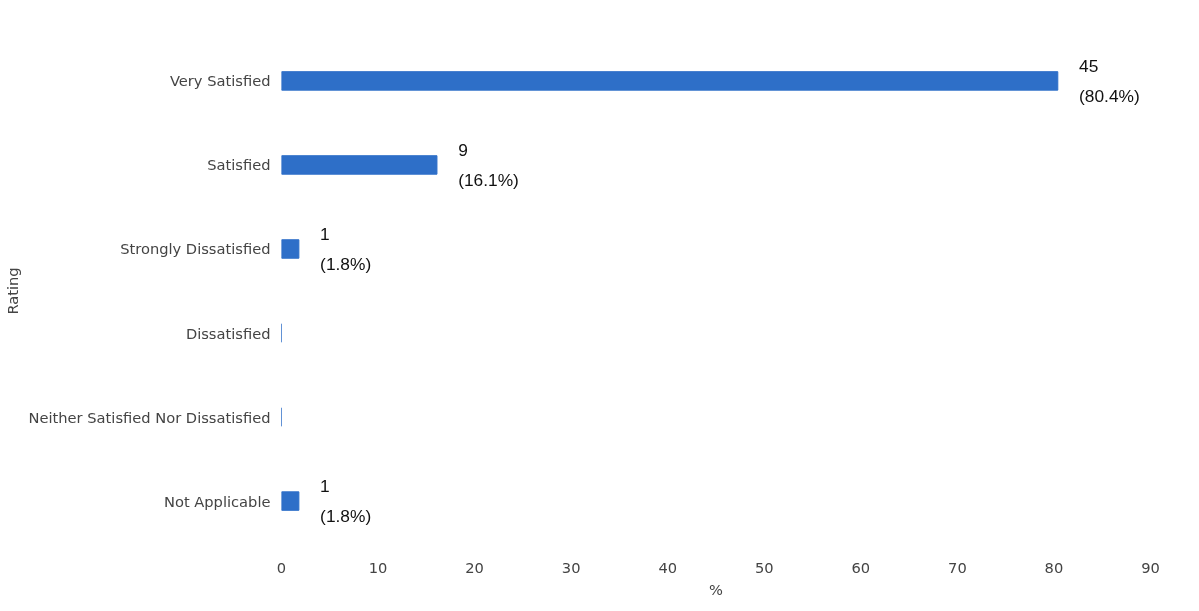 The width and height of the screenshot is (1199, 611). Describe the element at coordinates (228, 333) in the screenshot. I see `y-tick-label: Dissatisfied` at that location.